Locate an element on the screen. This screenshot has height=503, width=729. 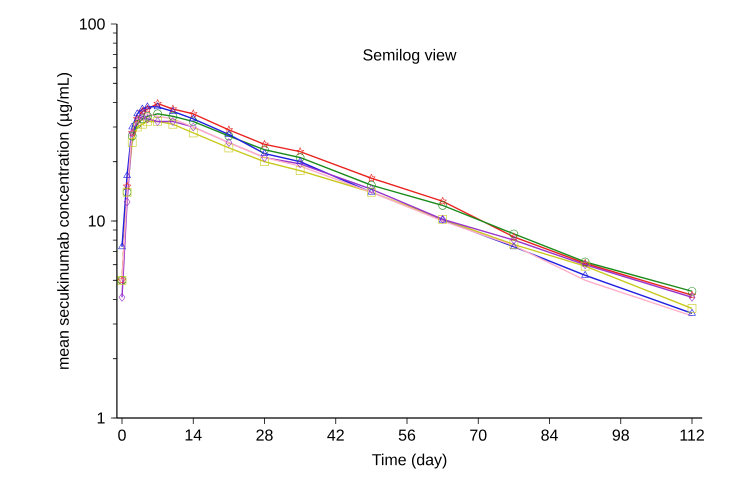
text: Semilog view is located at coordinates (410, 56).